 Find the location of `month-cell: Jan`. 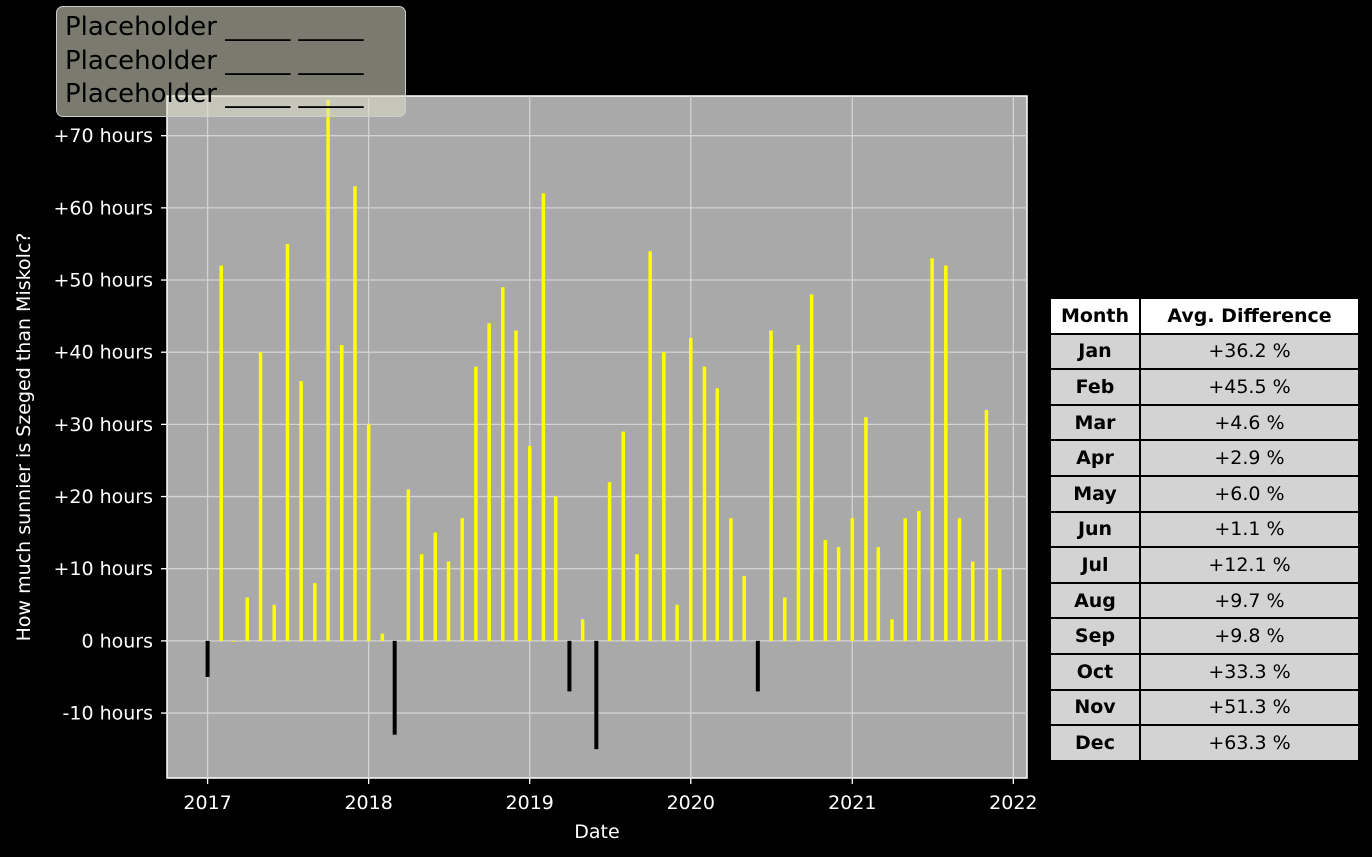

month-cell: Jan is located at coordinates (1095, 351).